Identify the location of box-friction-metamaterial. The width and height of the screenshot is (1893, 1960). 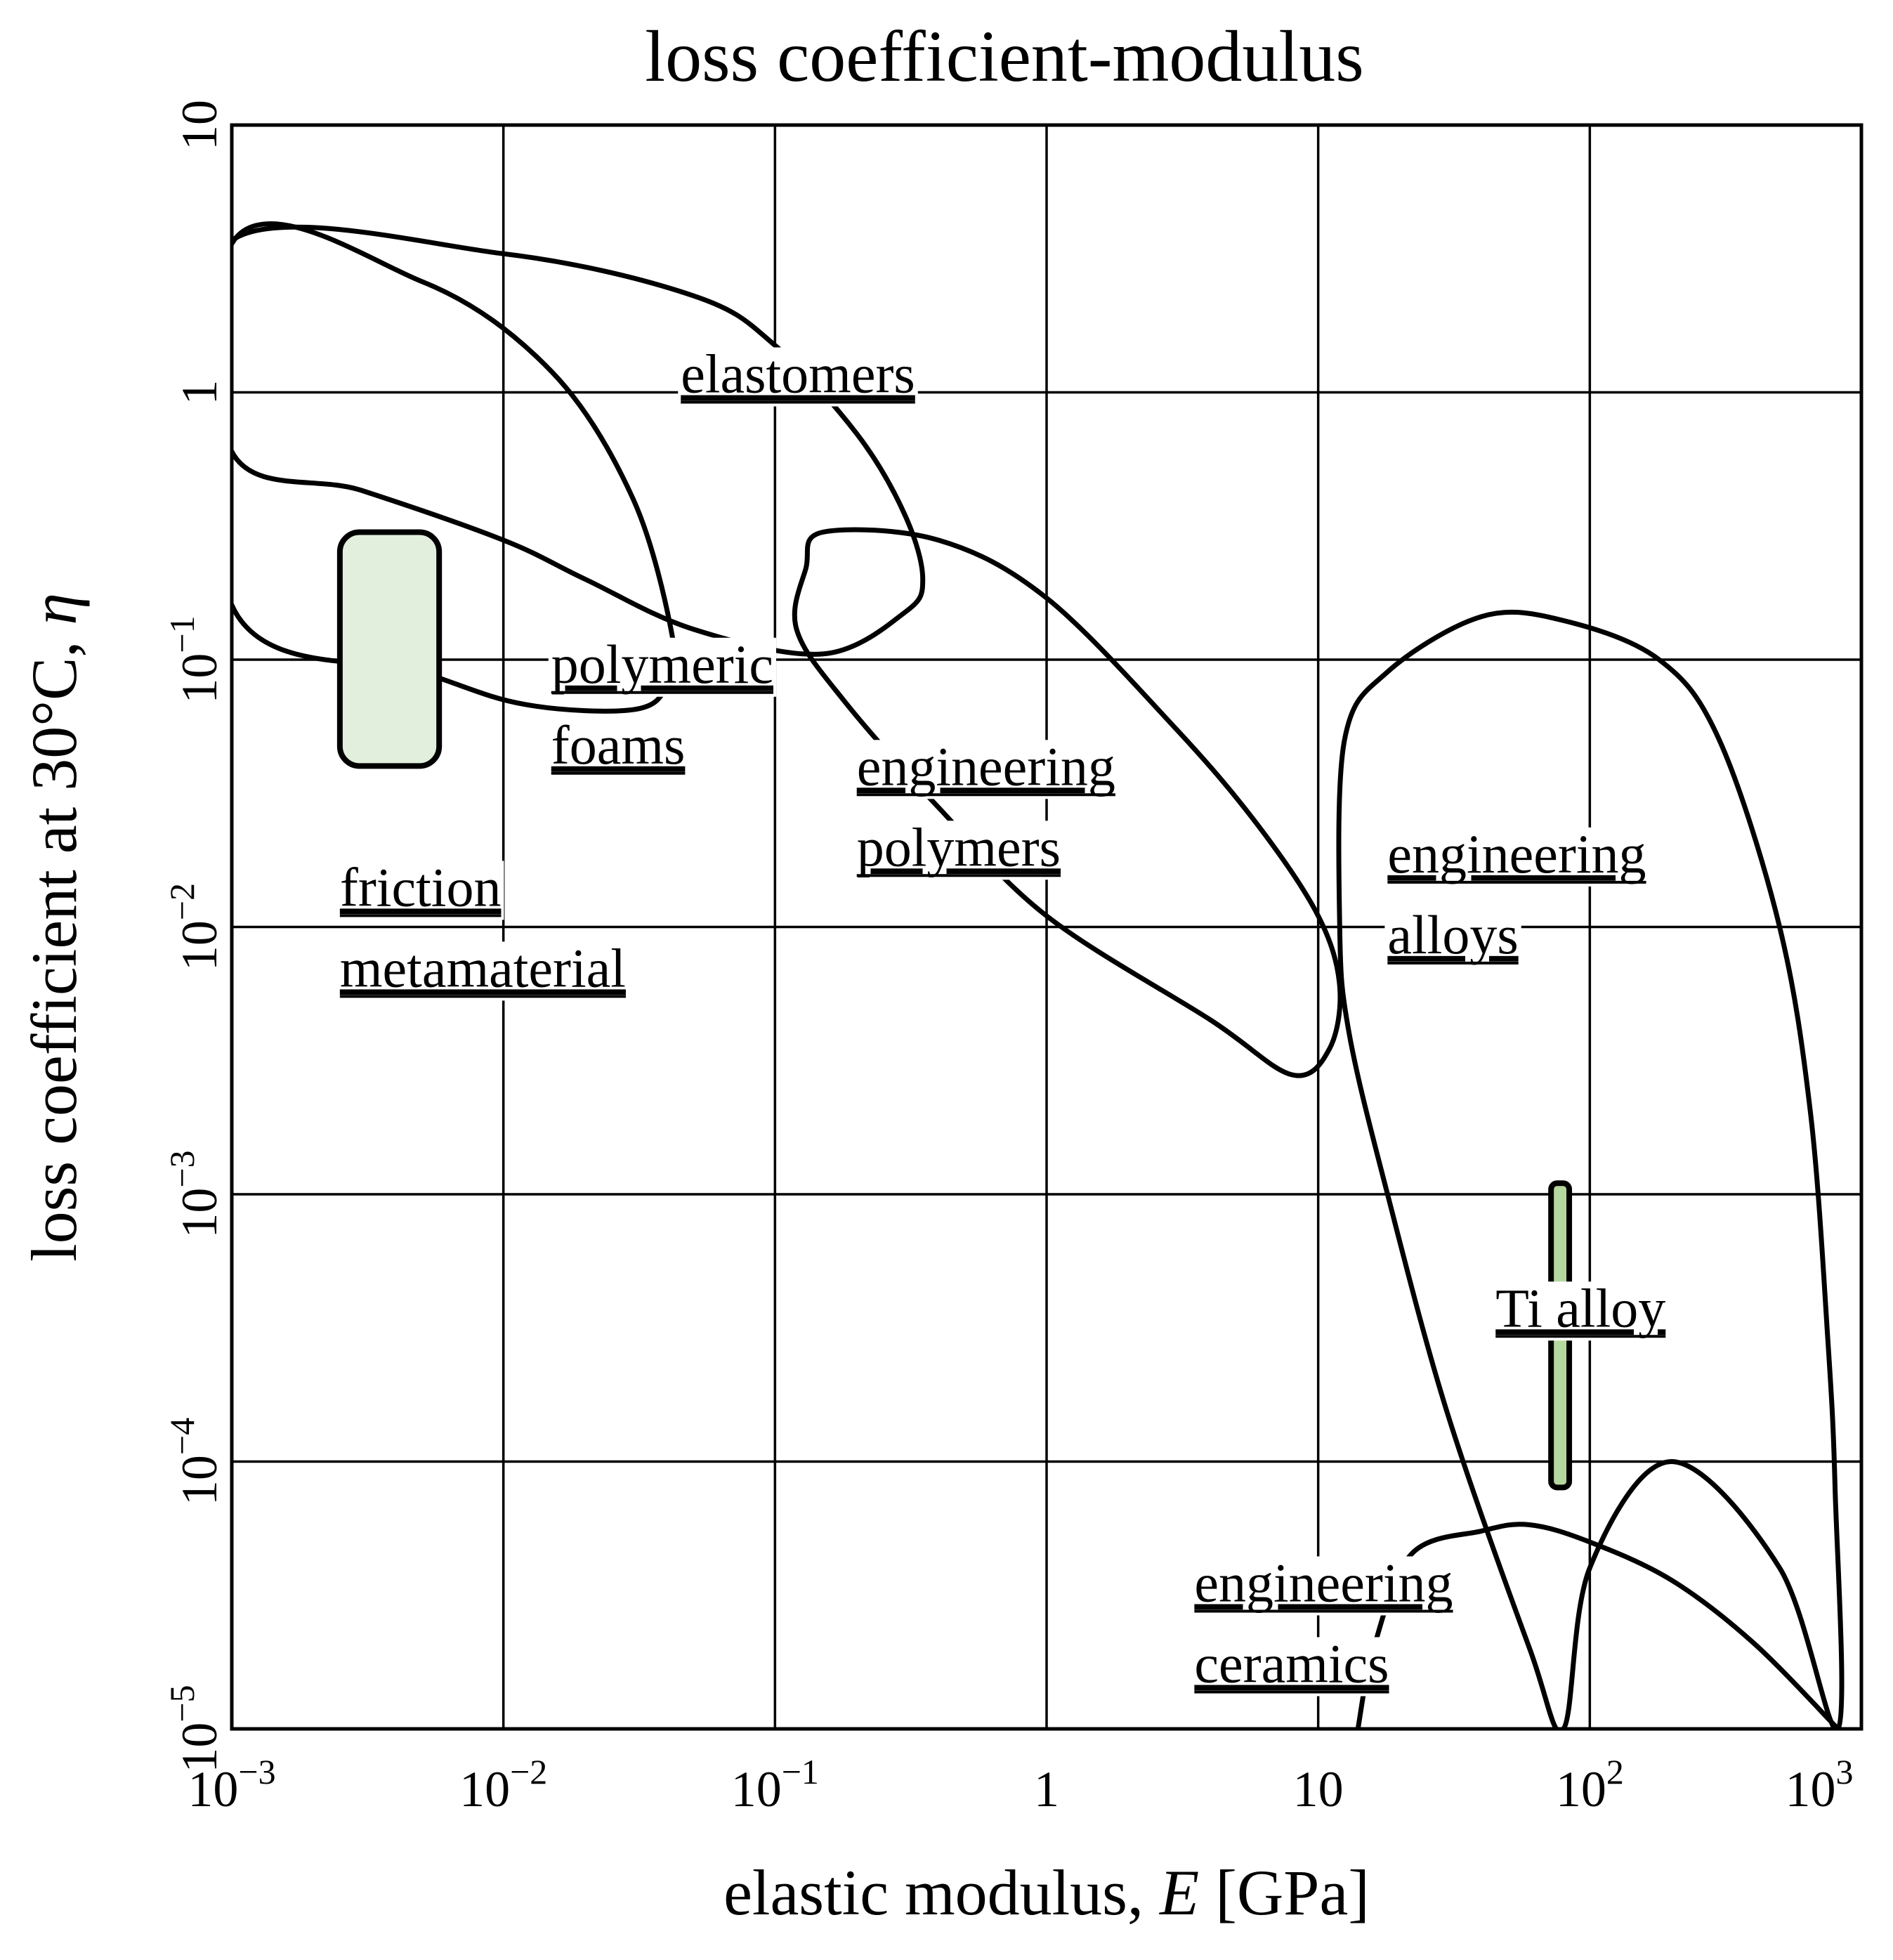
(389, 649).